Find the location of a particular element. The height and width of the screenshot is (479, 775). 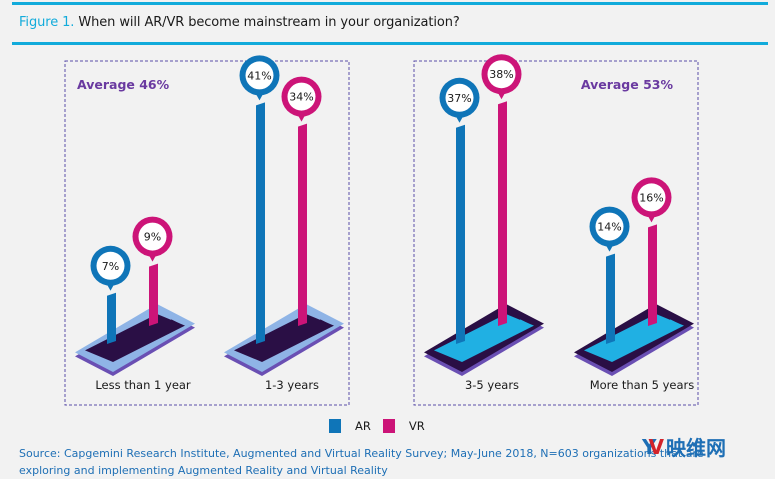

figure-label: Figure 1. is located at coordinates (47, 22).